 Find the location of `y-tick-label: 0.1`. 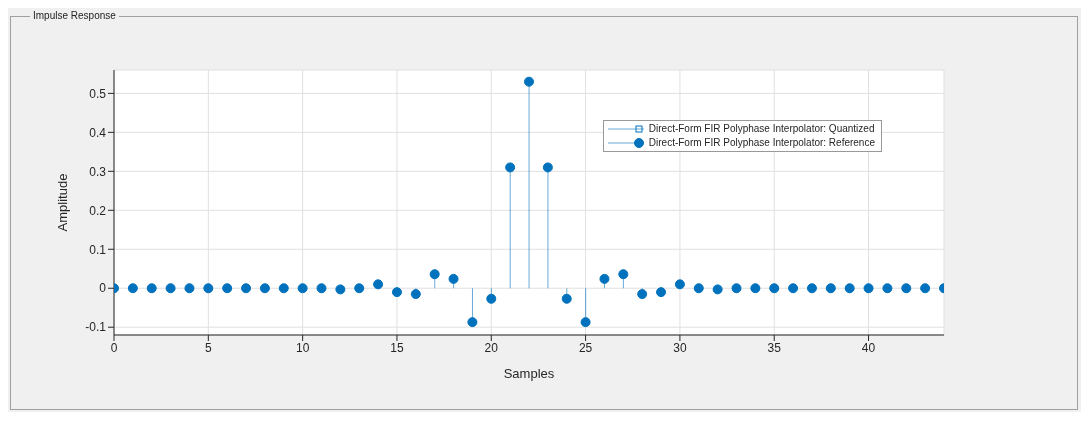

y-tick-label: 0.1 is located at coordinates (98, 249).